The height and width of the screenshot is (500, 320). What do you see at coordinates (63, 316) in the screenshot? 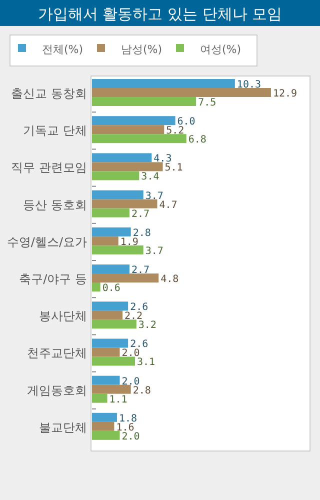
I see `y-tick-label: 봉사단체` at bounding box center [63, 316].